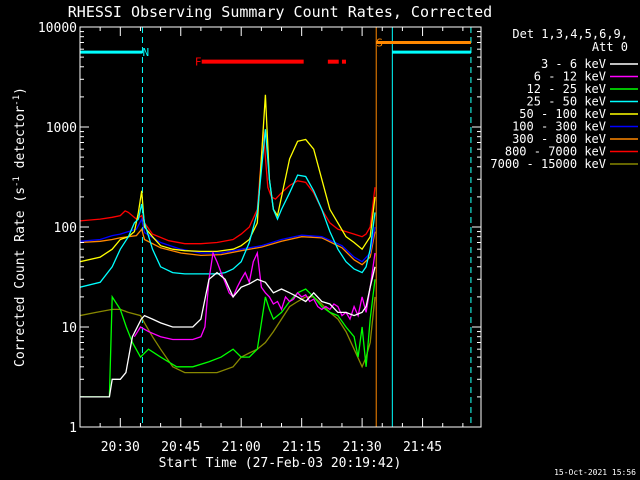 The image size is (640, 480). What do you see at coordinates (362, 447) in the screenshot?
I see `x-tick-label-4: 21:30` at bounding box center [362, 447].